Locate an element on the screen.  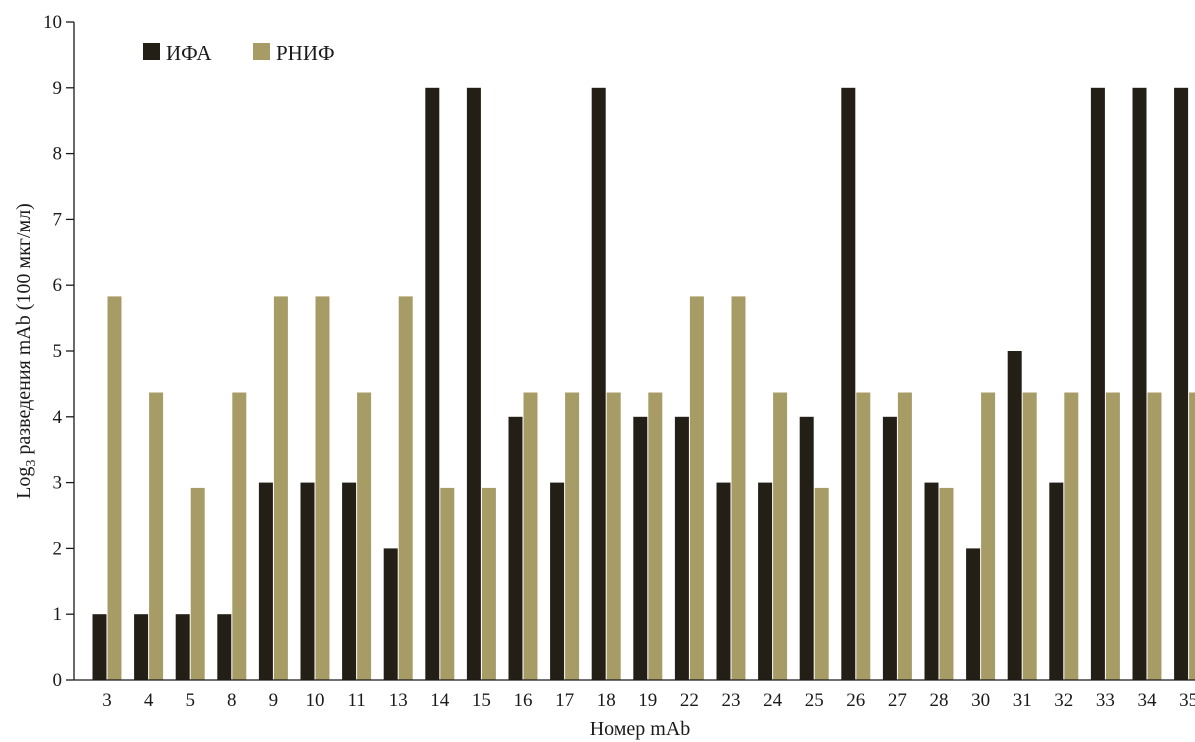
y-tick-label-7: 7 is located at coordinates (58, 219).